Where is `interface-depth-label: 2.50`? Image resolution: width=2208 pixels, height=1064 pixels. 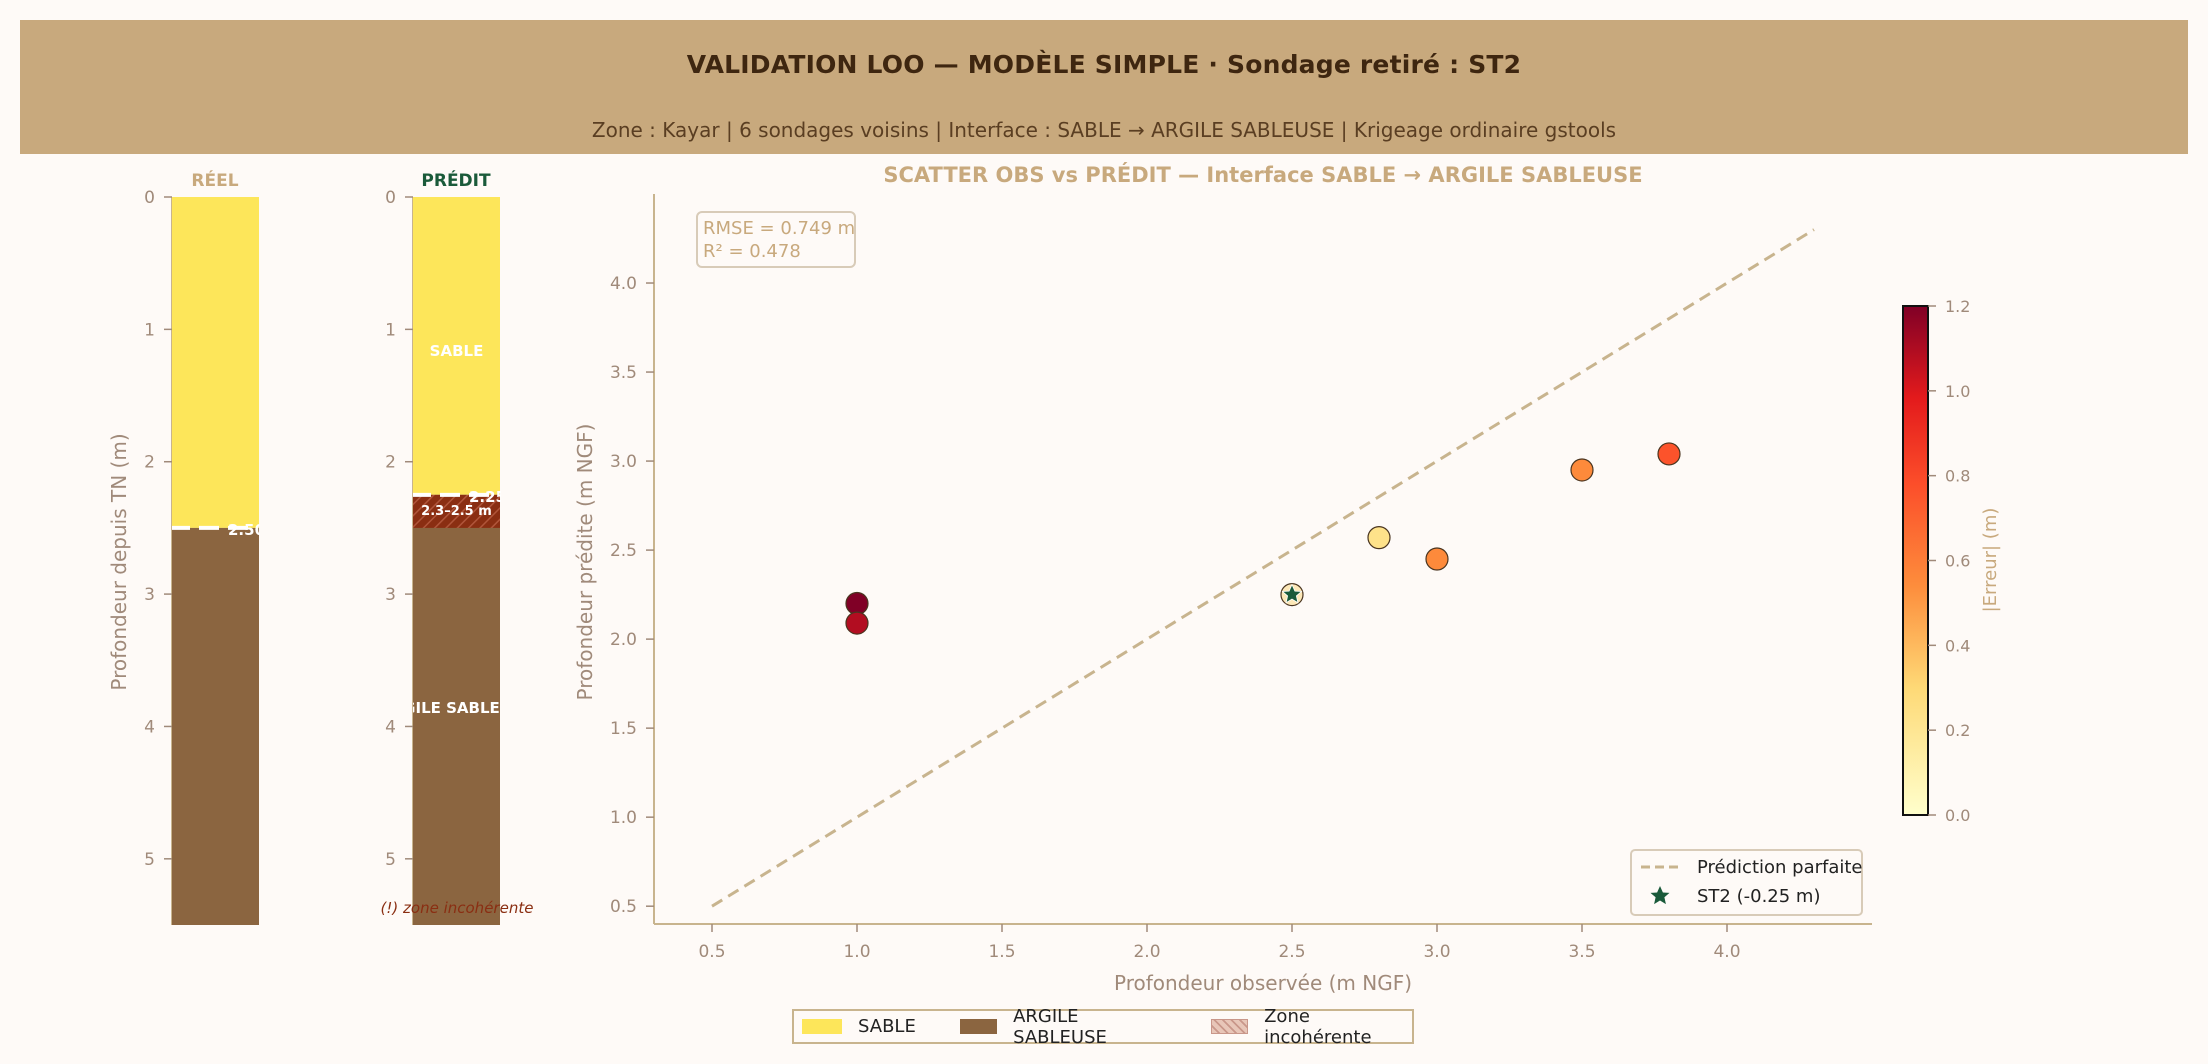
interface-depth-label: 2.50 is located at coordinates (246, 530).